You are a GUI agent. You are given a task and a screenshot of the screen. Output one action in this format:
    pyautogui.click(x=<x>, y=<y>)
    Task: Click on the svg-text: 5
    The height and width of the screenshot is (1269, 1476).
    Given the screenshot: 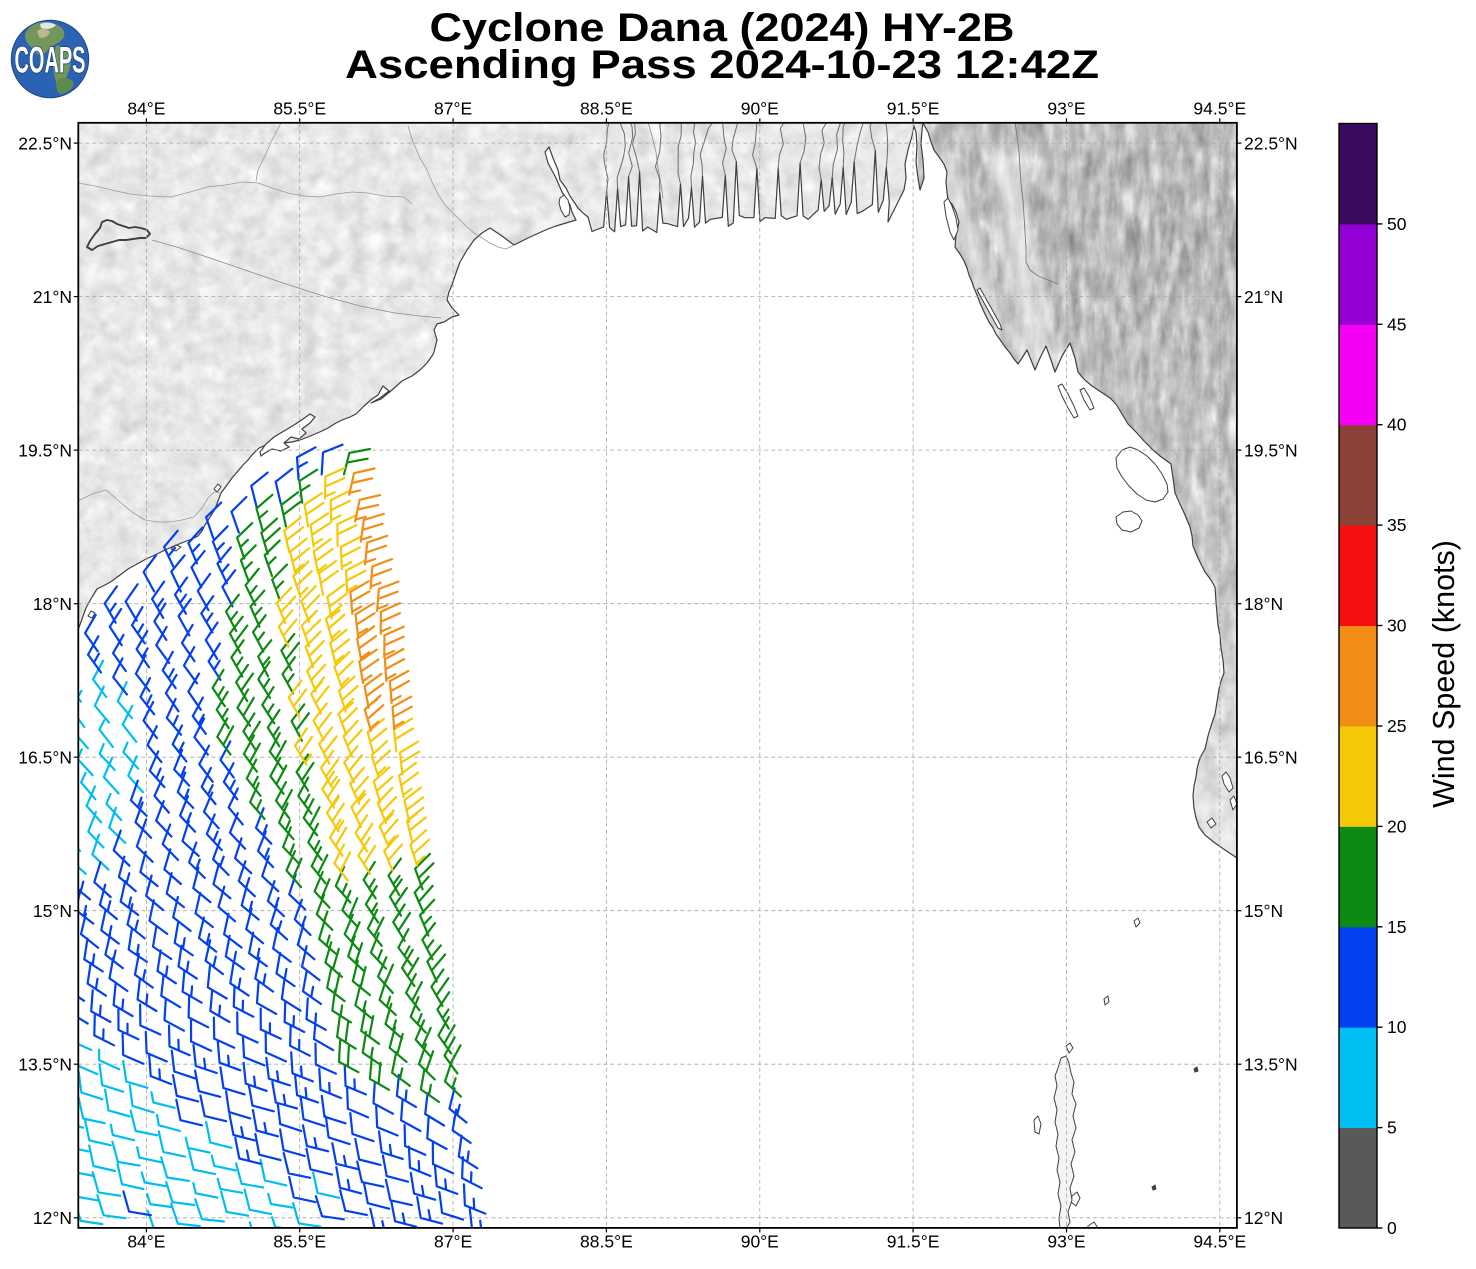 What is the action you would take?
    pyautogui.click(x=1392, y=1128)
    